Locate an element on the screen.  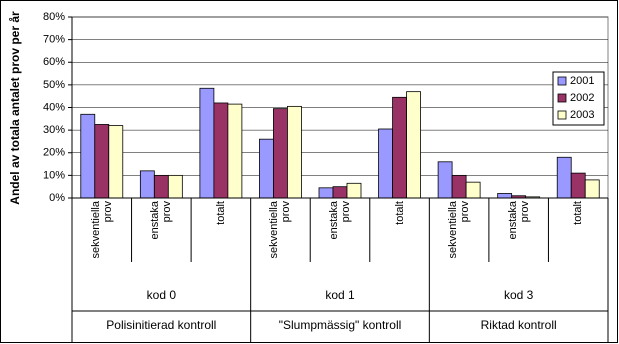
y-tick-label: 80% is located at coordinates (54, 17).